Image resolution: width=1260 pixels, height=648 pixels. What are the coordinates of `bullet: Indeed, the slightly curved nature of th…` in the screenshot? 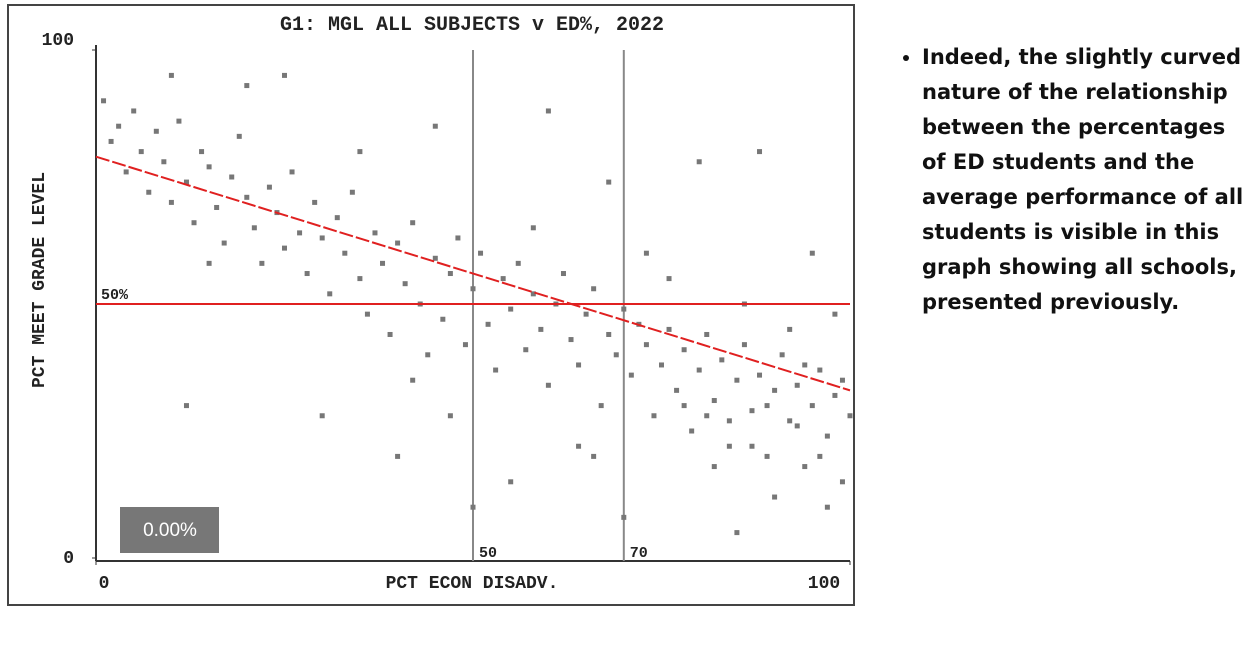 It's located at (1086, 180).